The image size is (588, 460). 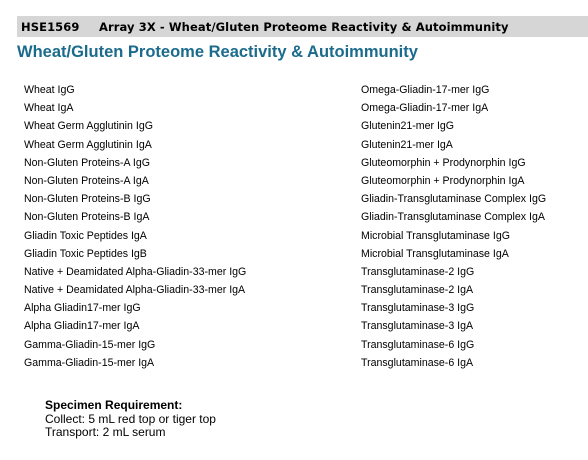 What do you see at coordinates (454, 199) in the screenshot?
I see `test-item: Gliadin-Transglutaminase Complex IgG` at bounding box center [454, 199].